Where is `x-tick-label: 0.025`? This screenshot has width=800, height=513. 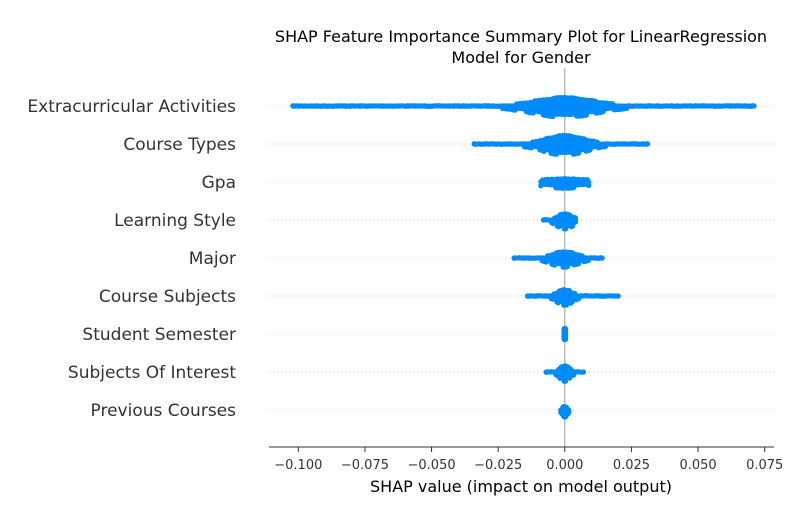 x-tick-label: 0.025 is located at coordinates (631, 465).